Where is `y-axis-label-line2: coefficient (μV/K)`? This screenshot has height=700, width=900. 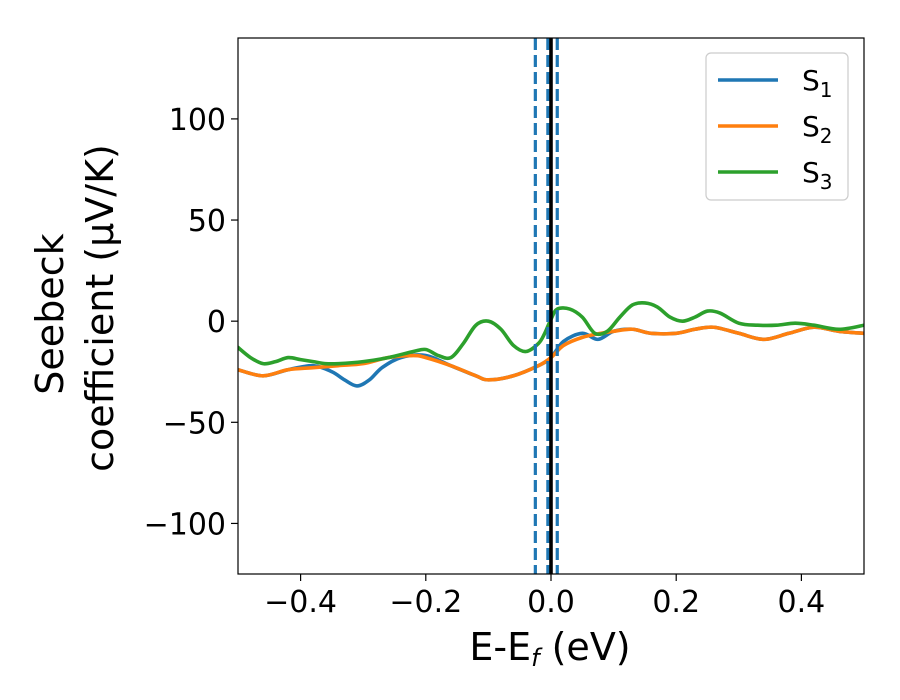
y-axis-label-line2: coefficient (μV/K) is located at coordinates (100, 308).